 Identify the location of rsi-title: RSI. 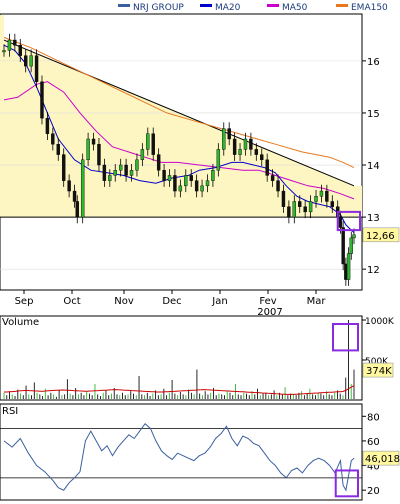
(10, 411).